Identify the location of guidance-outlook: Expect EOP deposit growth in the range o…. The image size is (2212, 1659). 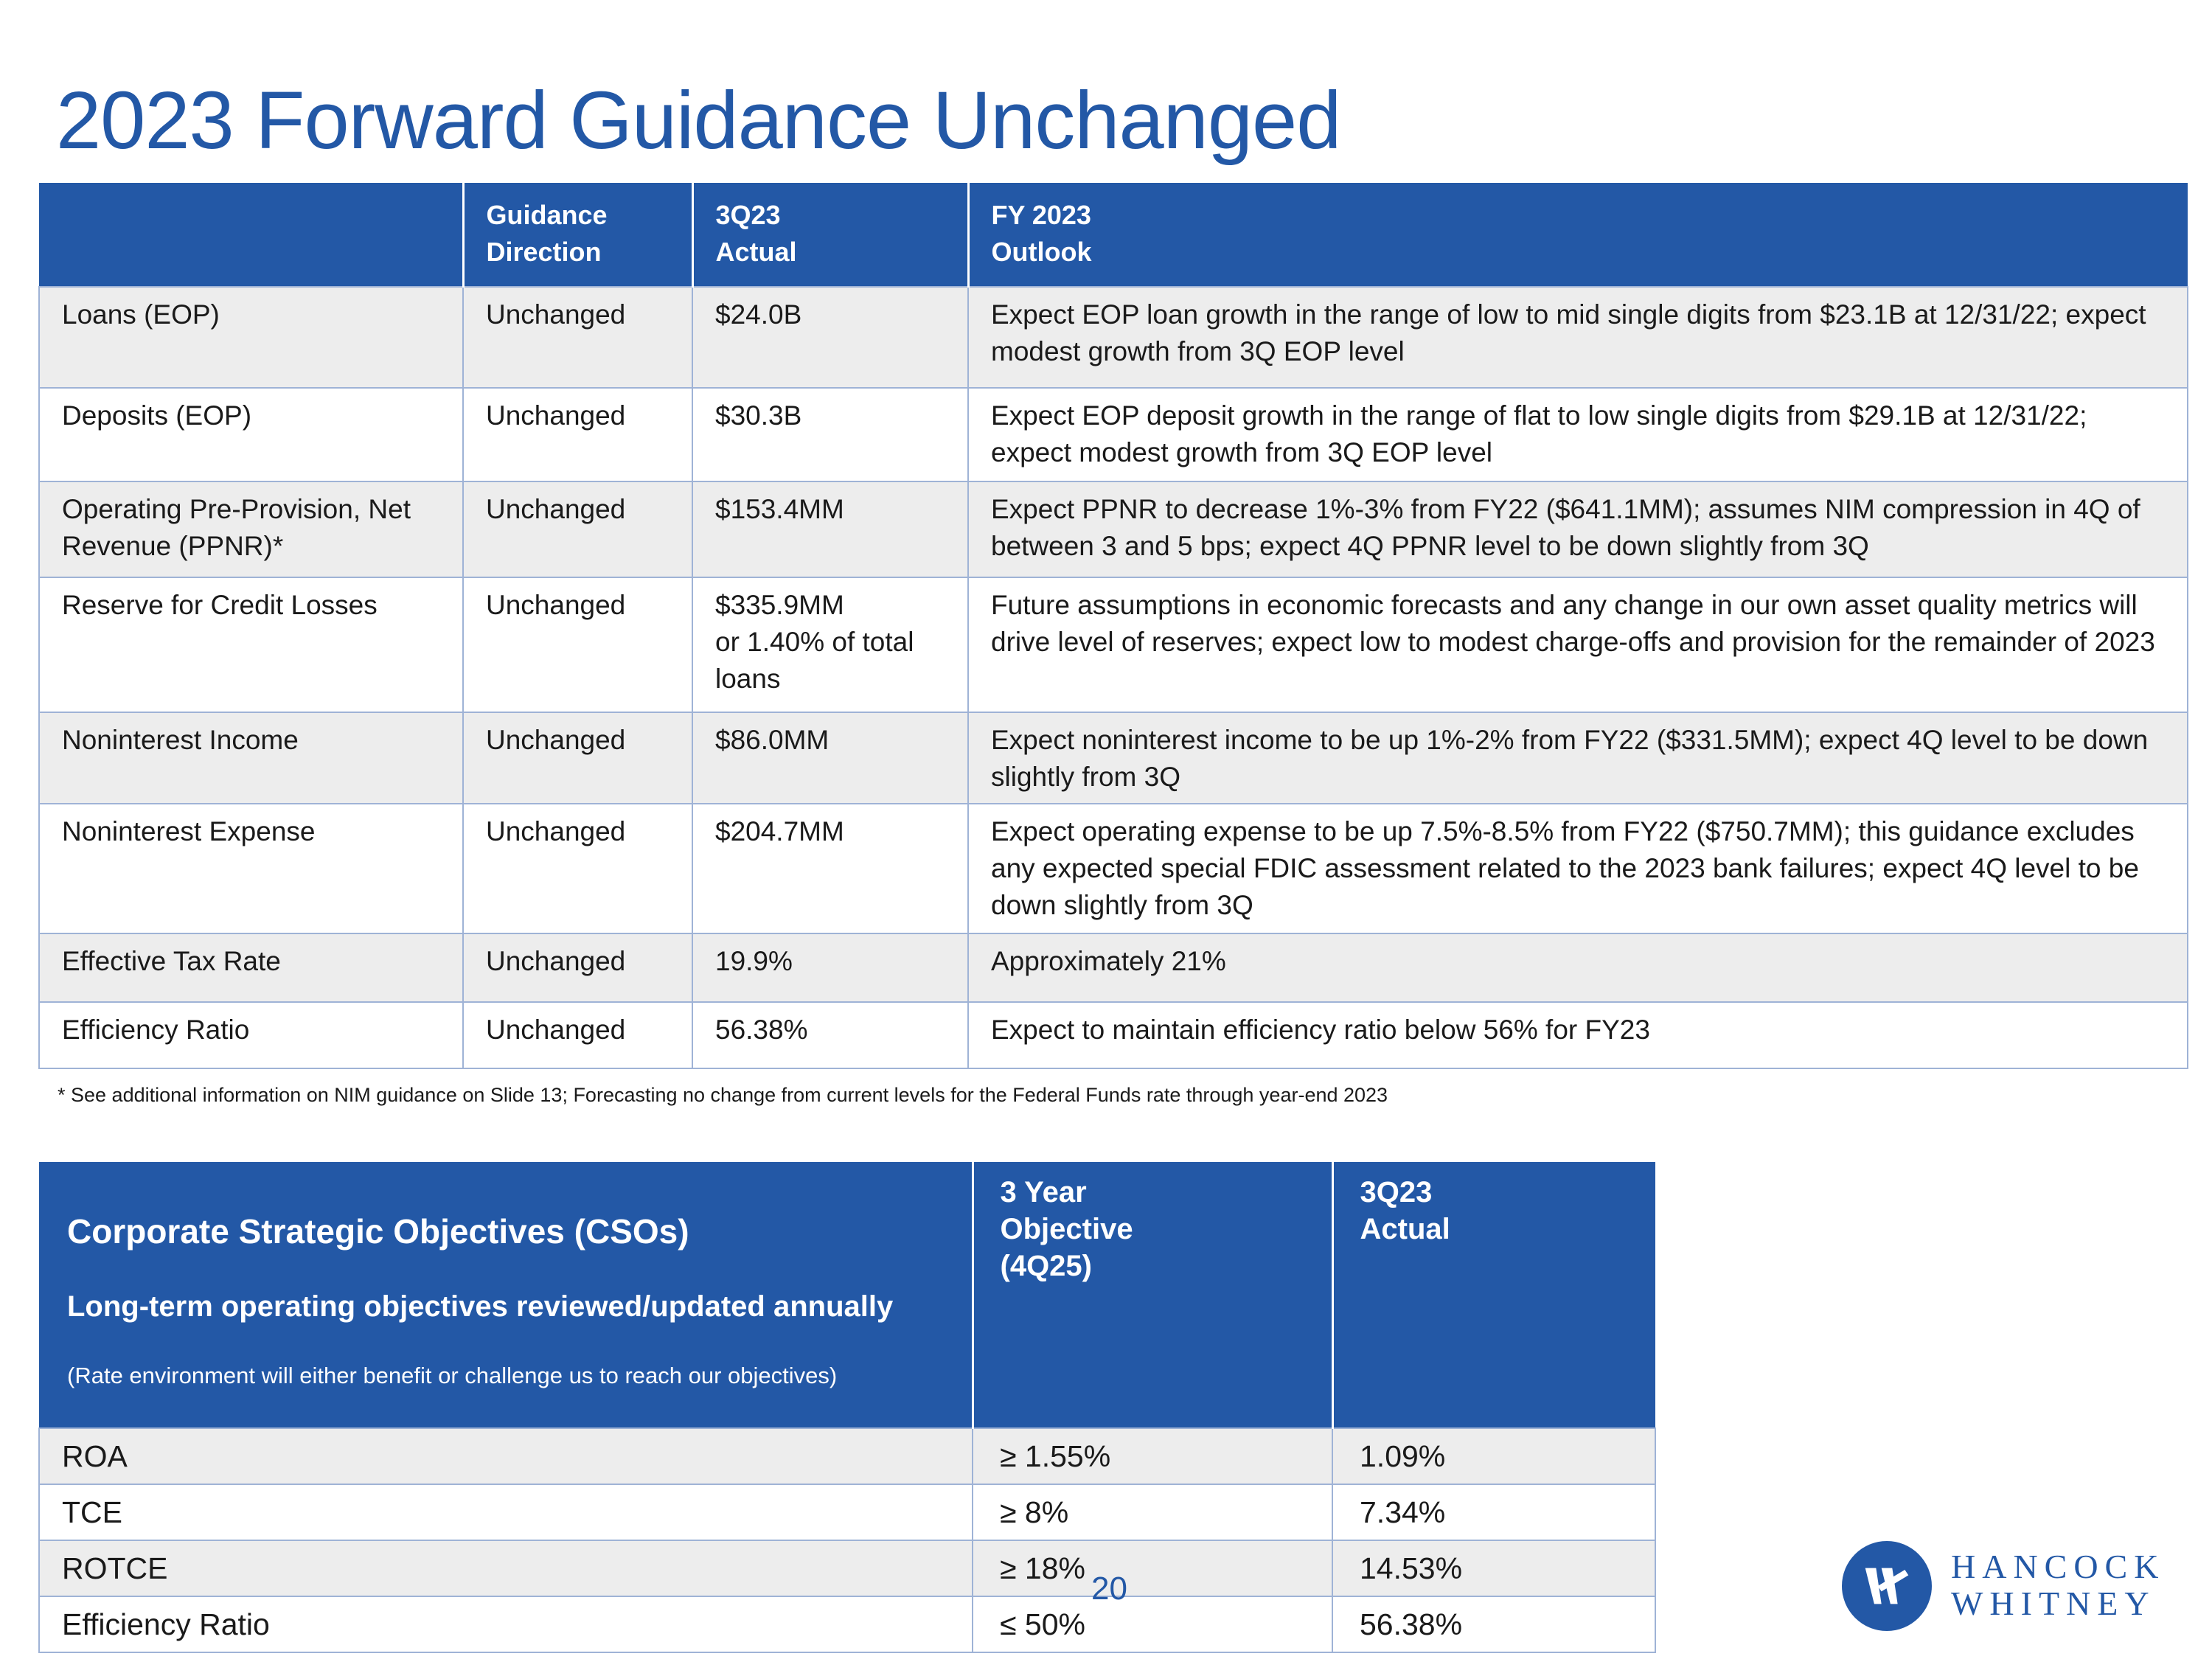
(1577, 434).